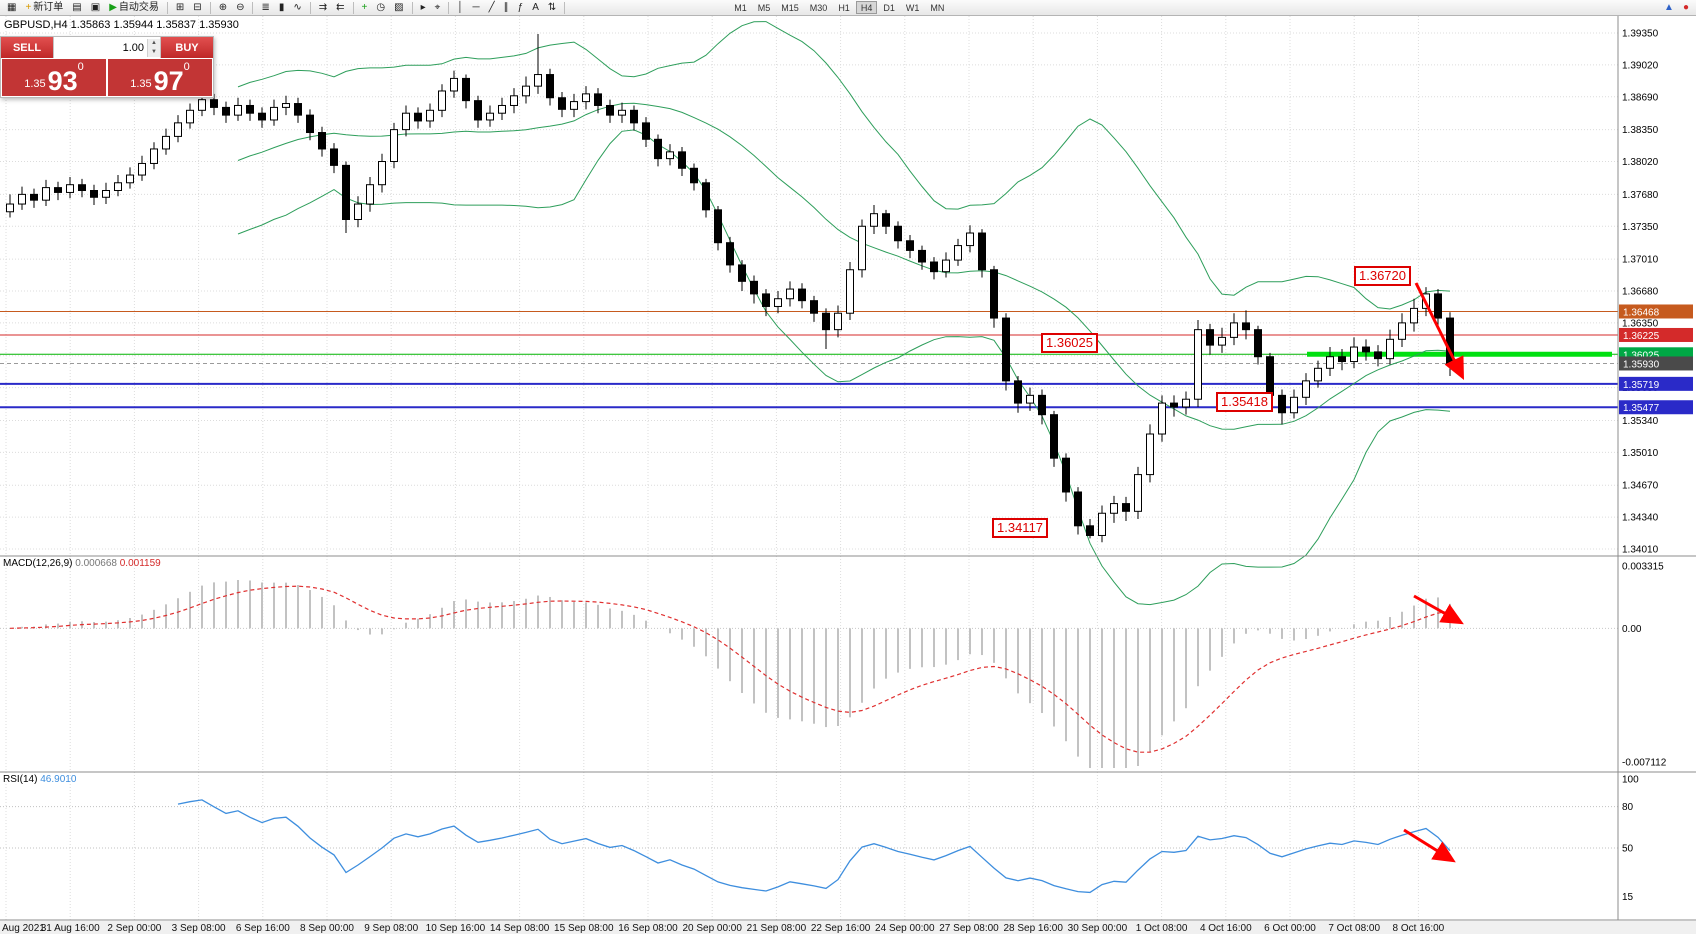 This screenshot has height=934, width=1696. I want to click on time-axis-label: 10 Sep 16:00, so click(456, 928).